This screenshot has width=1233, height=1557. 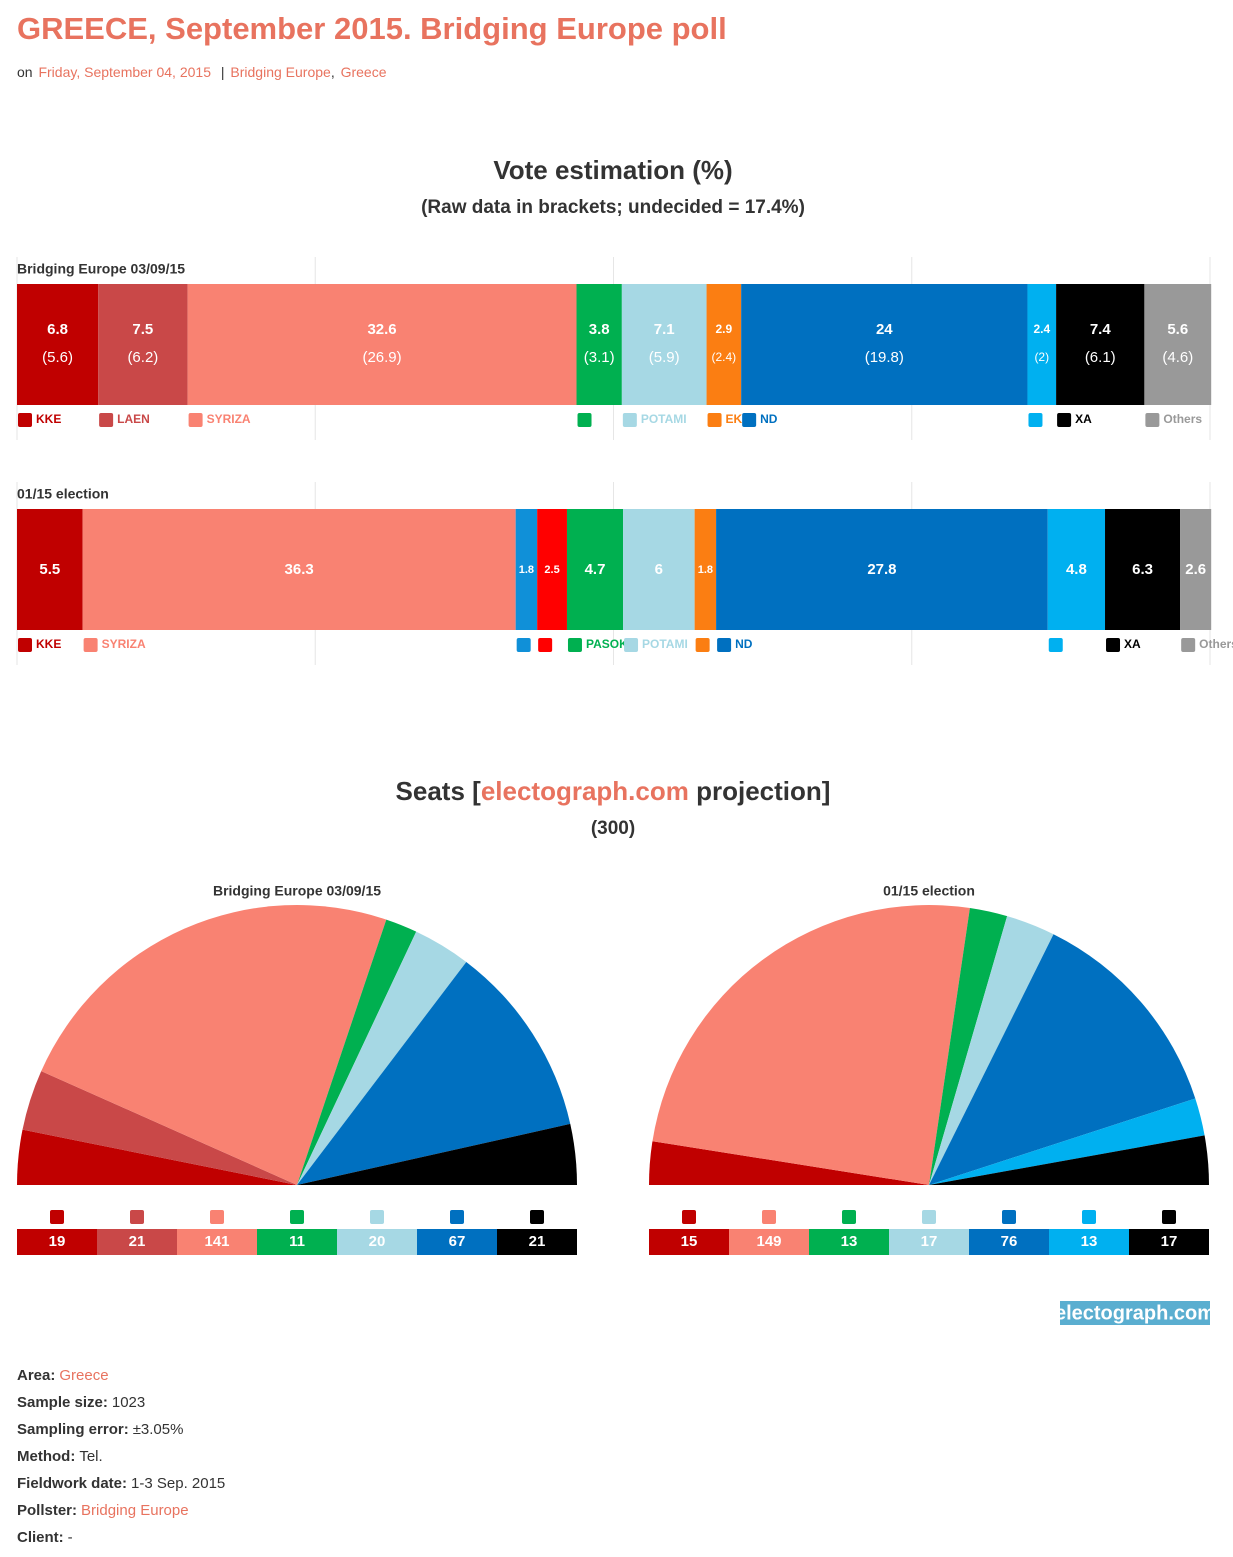 I want to click on value-label: 5.5, so click(x=49, y=569).